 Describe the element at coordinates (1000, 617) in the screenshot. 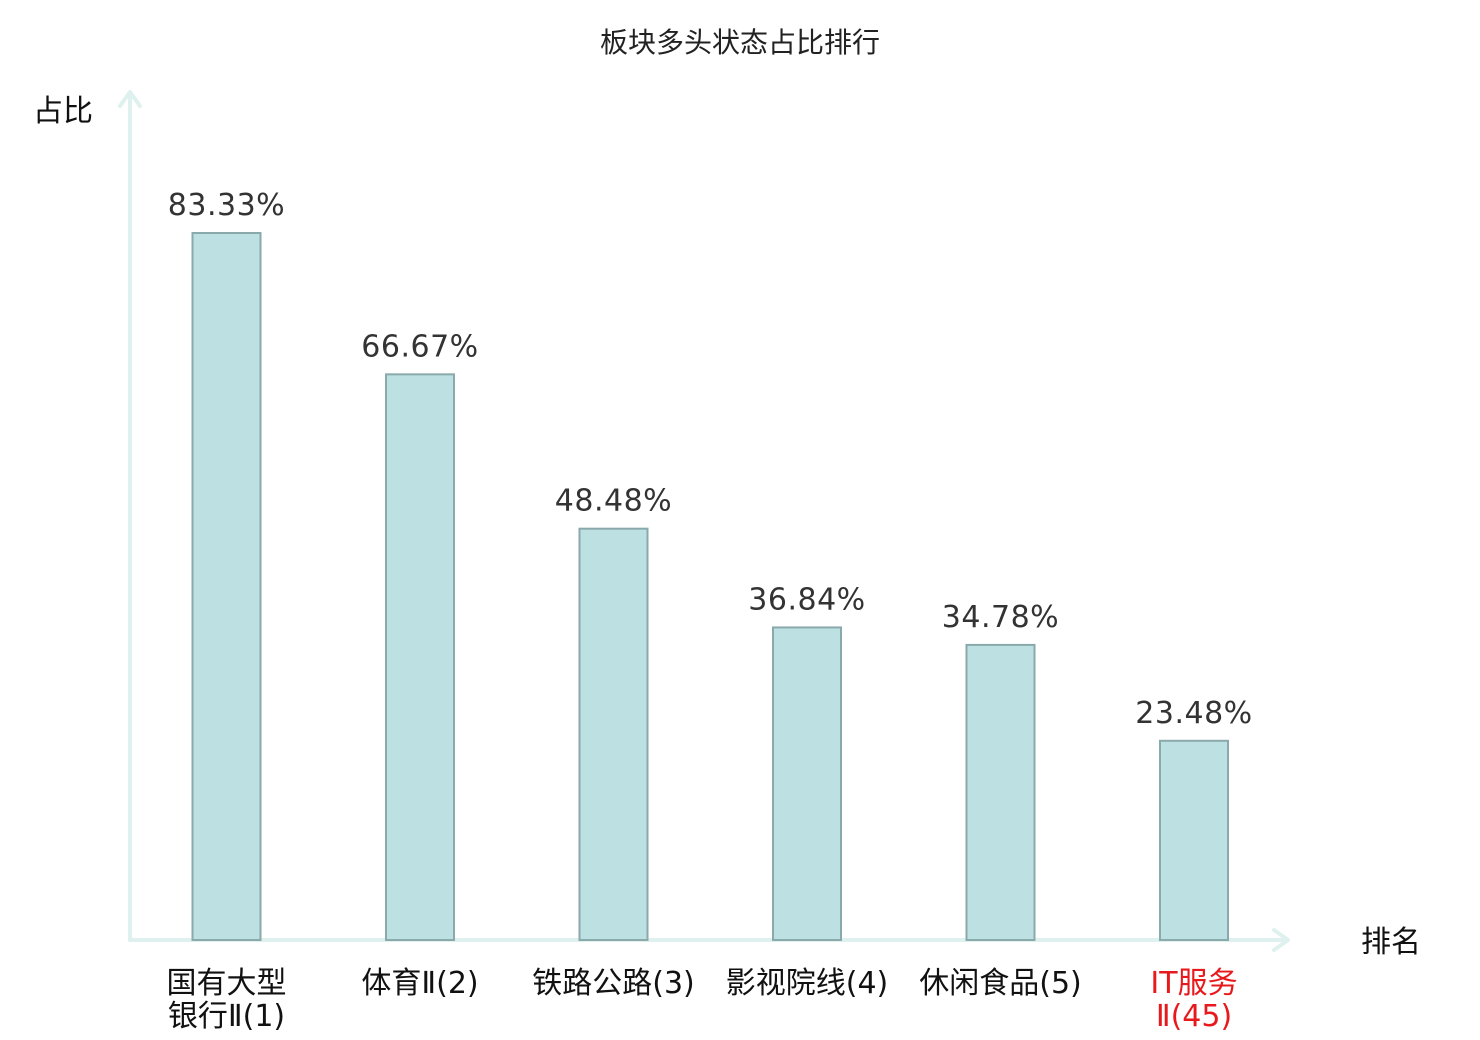

I see `data-label-4: 34.78%` at that location.